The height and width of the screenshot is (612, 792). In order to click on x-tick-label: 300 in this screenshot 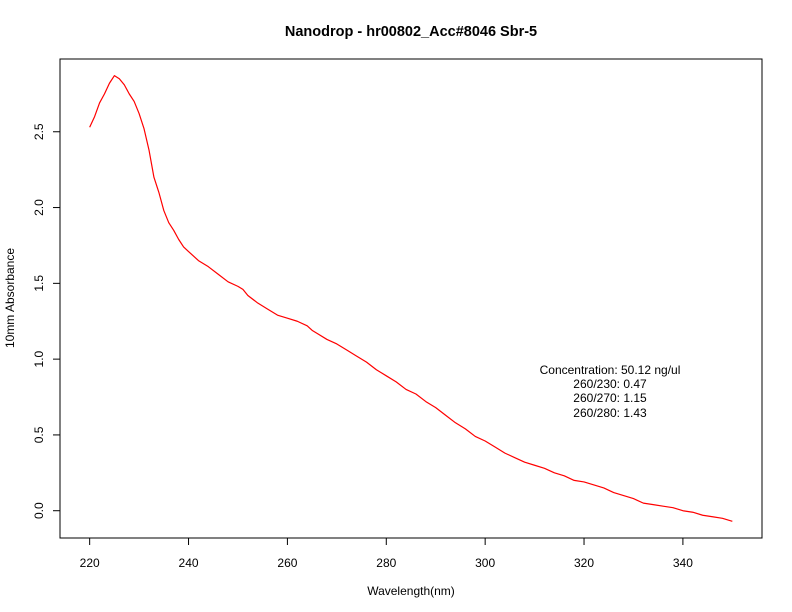, I will do `click(485, 563)`.